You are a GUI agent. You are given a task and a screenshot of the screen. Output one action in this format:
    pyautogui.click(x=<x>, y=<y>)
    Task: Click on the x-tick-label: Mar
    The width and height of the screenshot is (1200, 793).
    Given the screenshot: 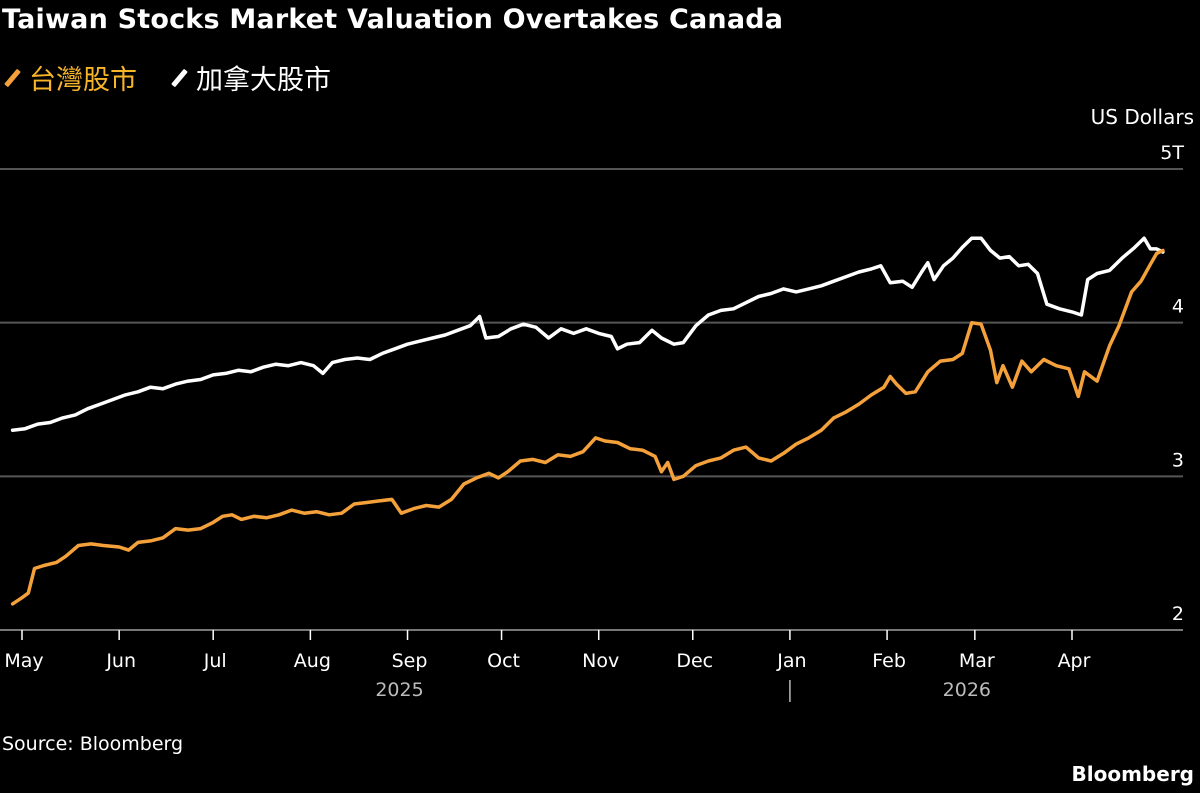 What is the action you would take?
    pyautogui.click(x=977, y=661)
    